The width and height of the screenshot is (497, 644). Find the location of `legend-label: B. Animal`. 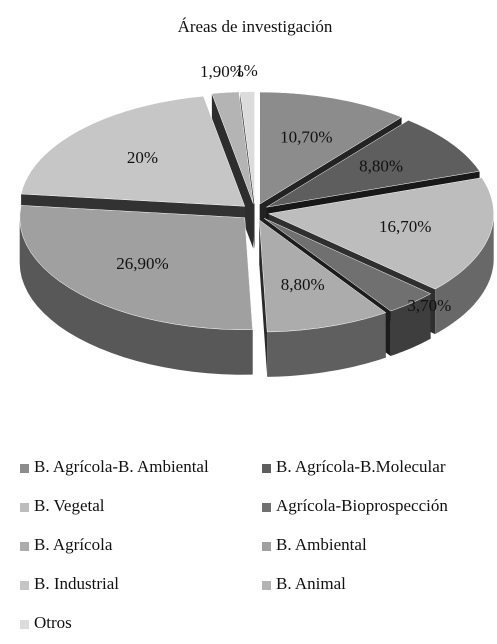

legend-label: B. Animal is located at coordinates (311, 583).